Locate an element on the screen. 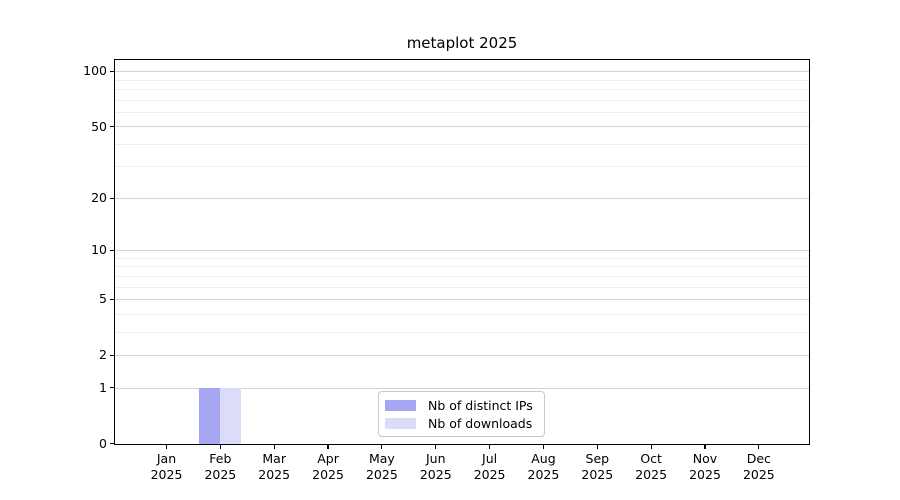  y-tick-label: 2 is located at coordinates (103, 355).